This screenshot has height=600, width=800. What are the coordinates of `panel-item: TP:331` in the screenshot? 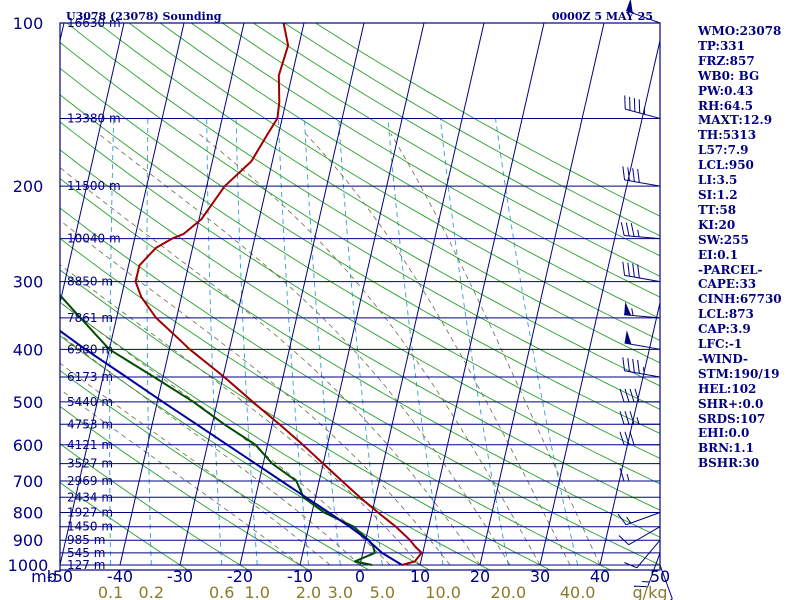 It's located at (722, 45).